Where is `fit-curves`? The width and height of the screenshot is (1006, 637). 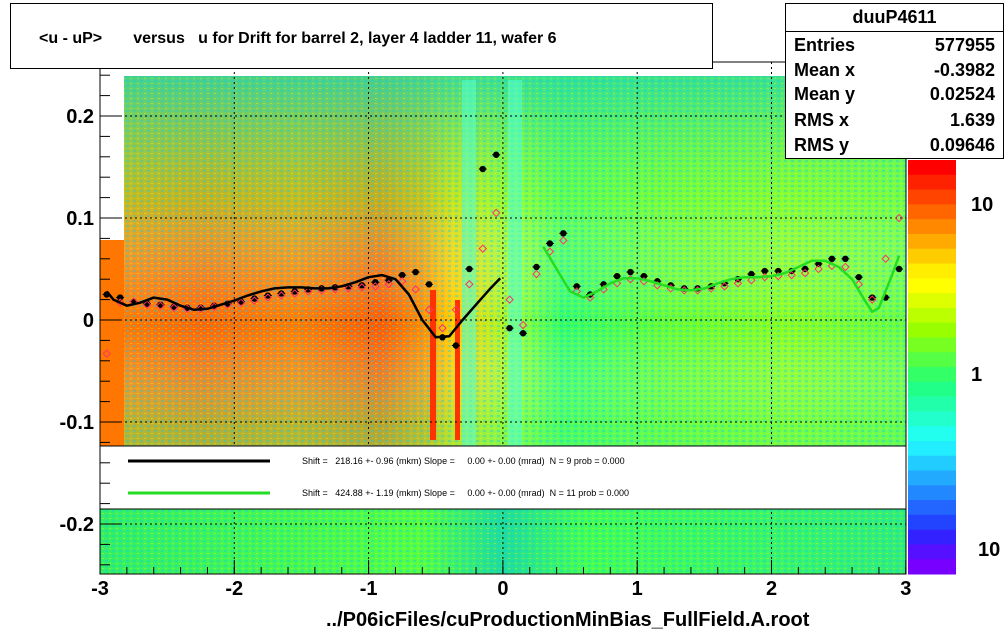
fit-curves is located at coordinates (503, 292).